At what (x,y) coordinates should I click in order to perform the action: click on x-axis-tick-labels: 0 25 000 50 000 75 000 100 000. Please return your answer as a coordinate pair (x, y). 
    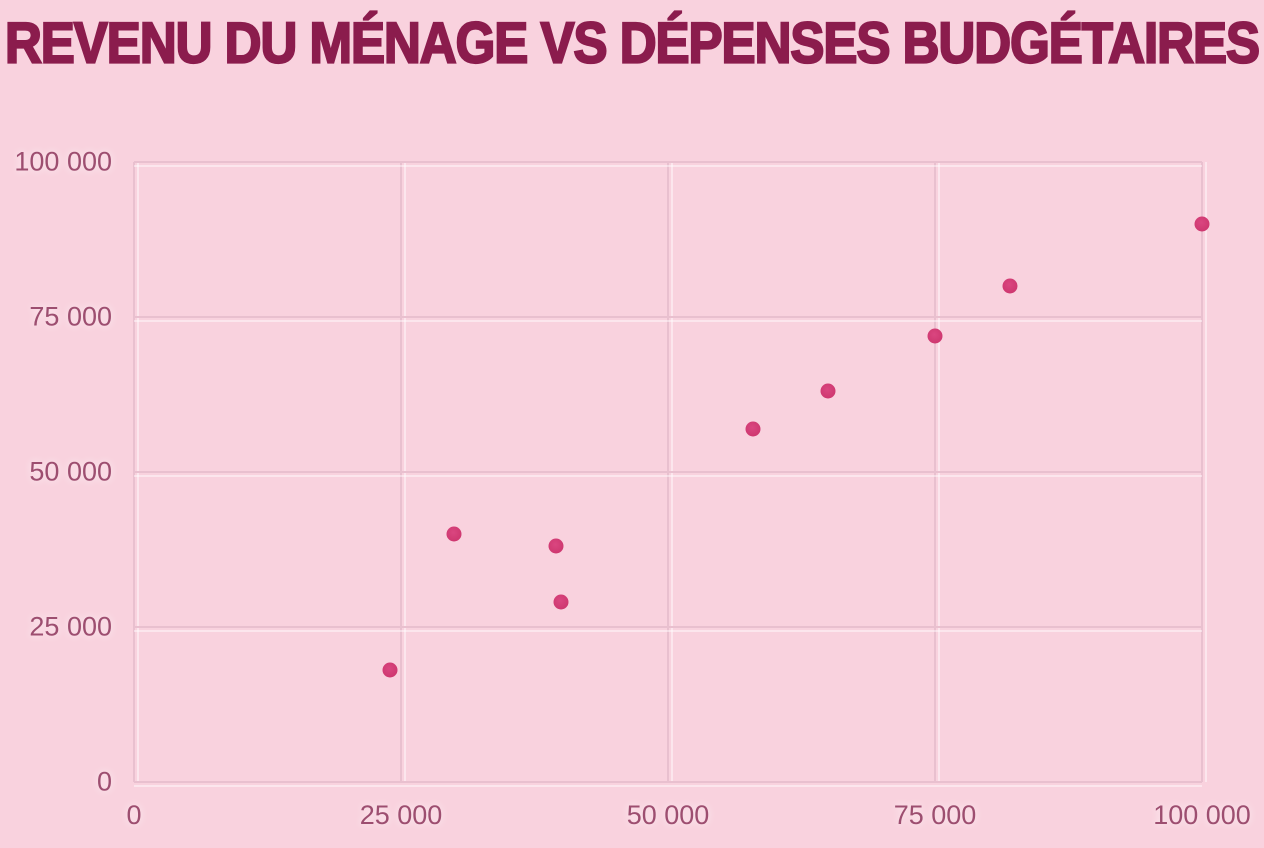
    Looking at the image, I should click on (688, 818).